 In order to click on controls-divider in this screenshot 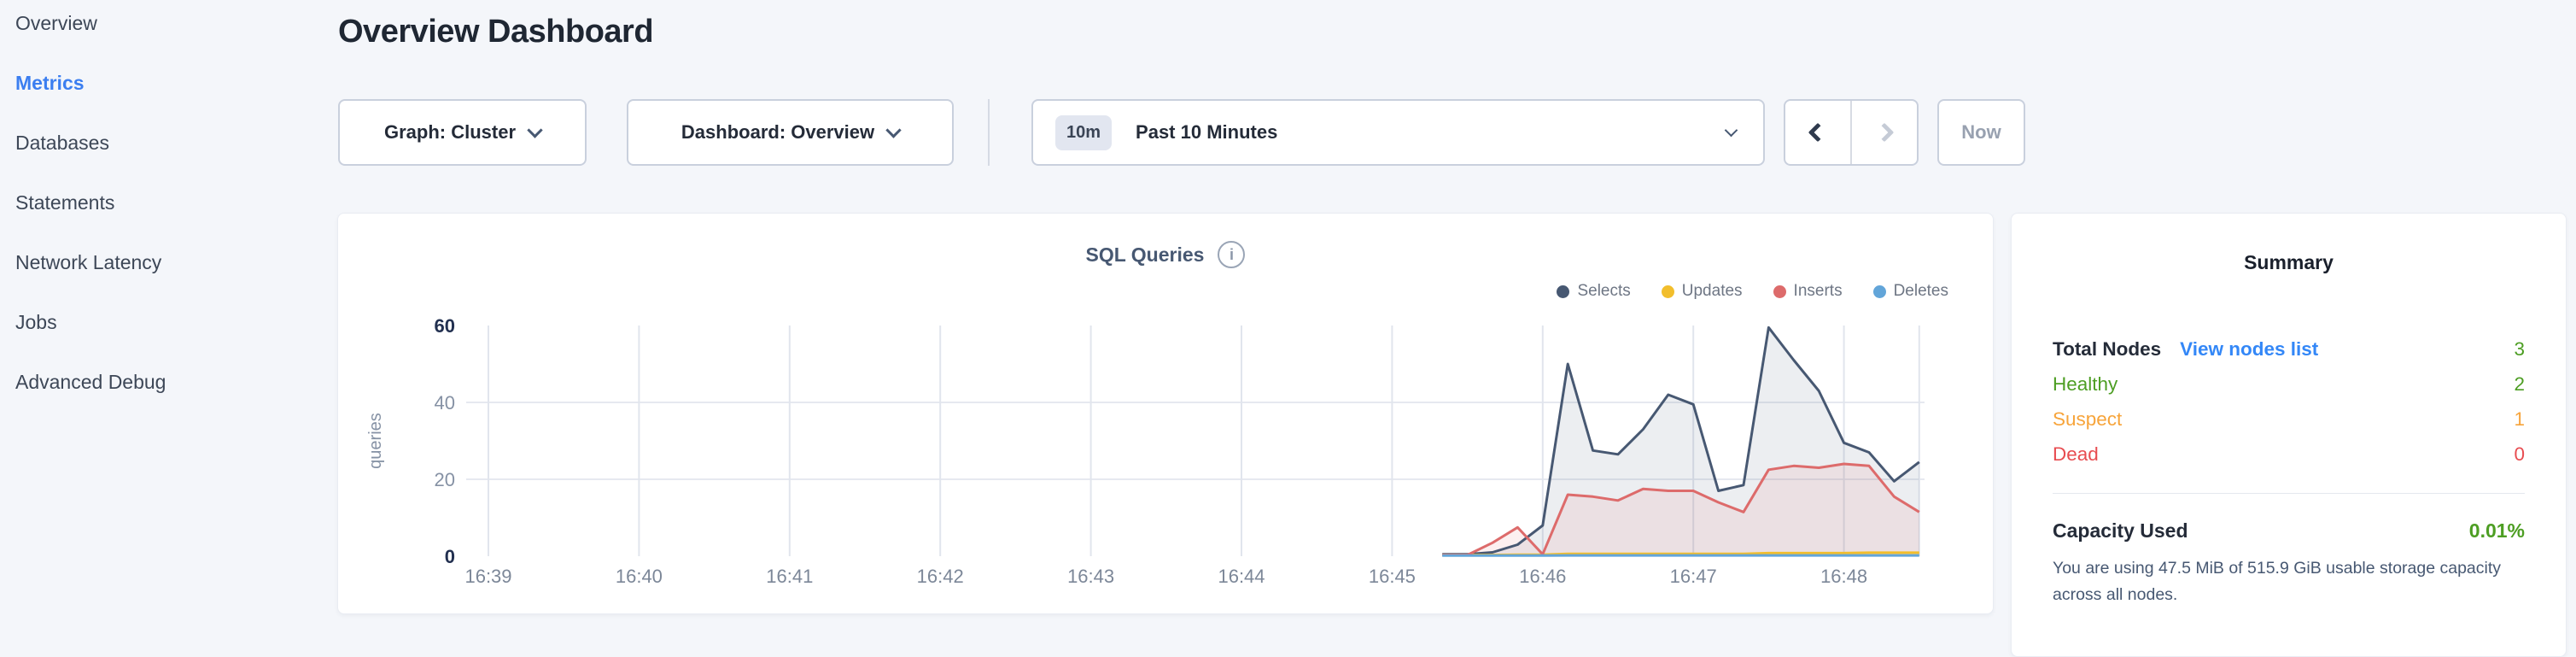, I will do `click(989, 132)`.